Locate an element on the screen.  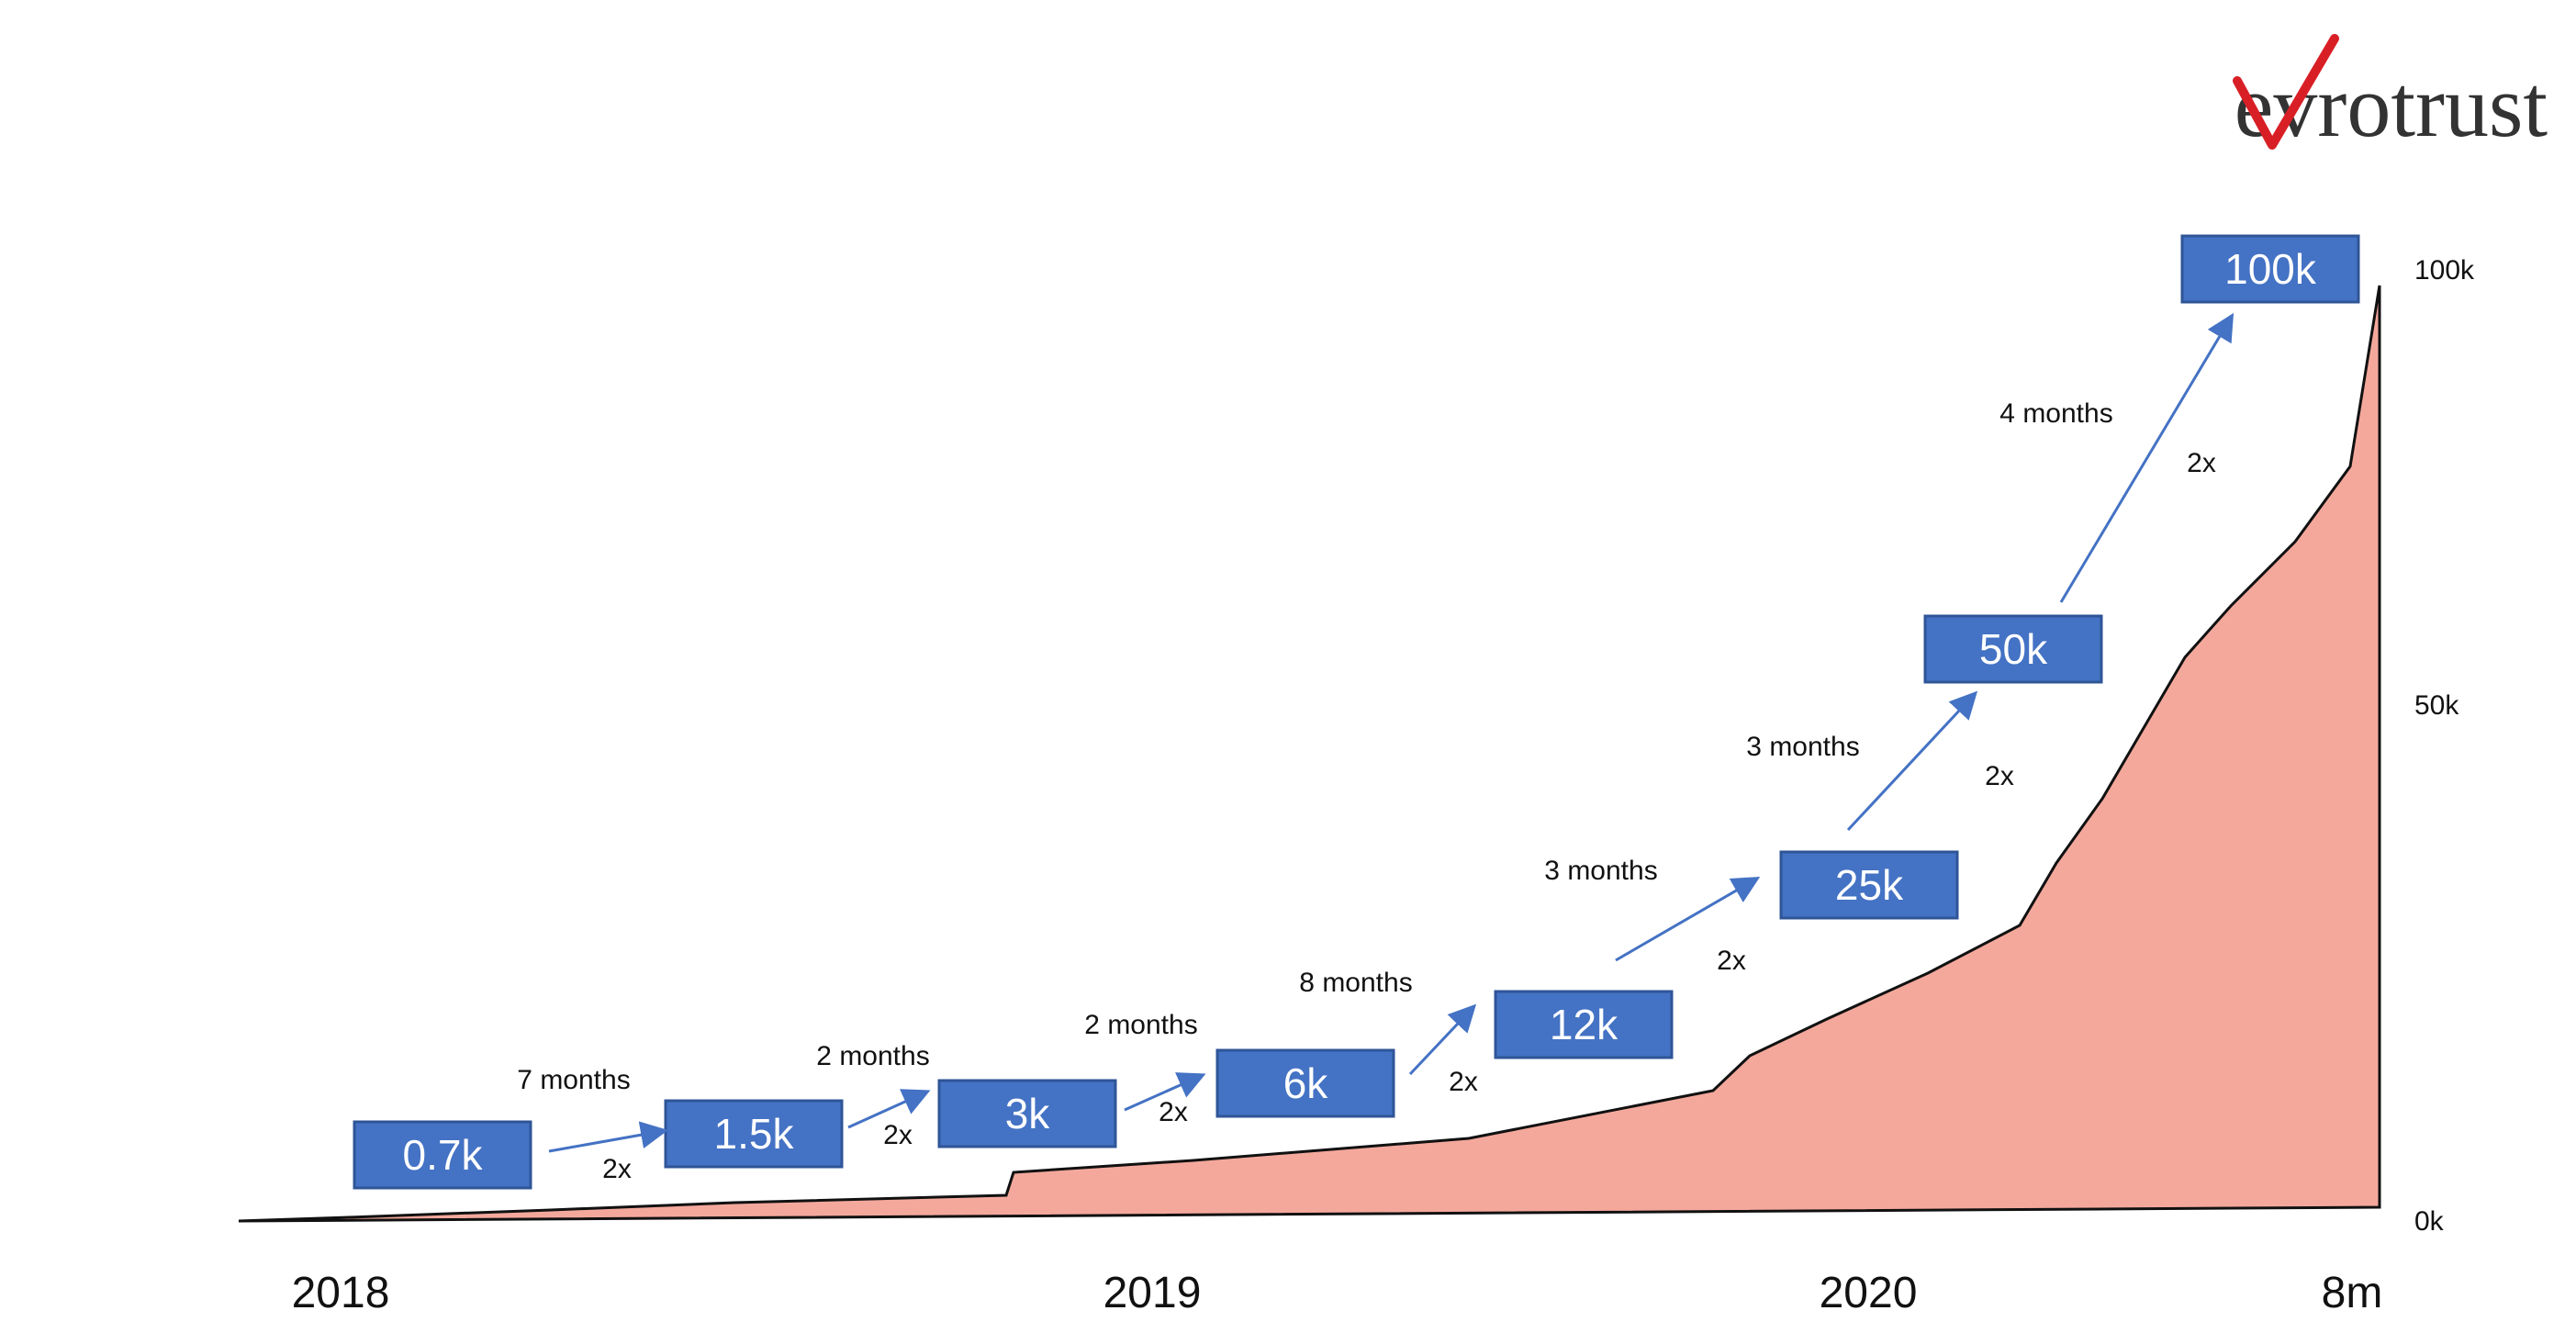
evrotrust-logo: evrotrust is located at coordinates (2390, 94).